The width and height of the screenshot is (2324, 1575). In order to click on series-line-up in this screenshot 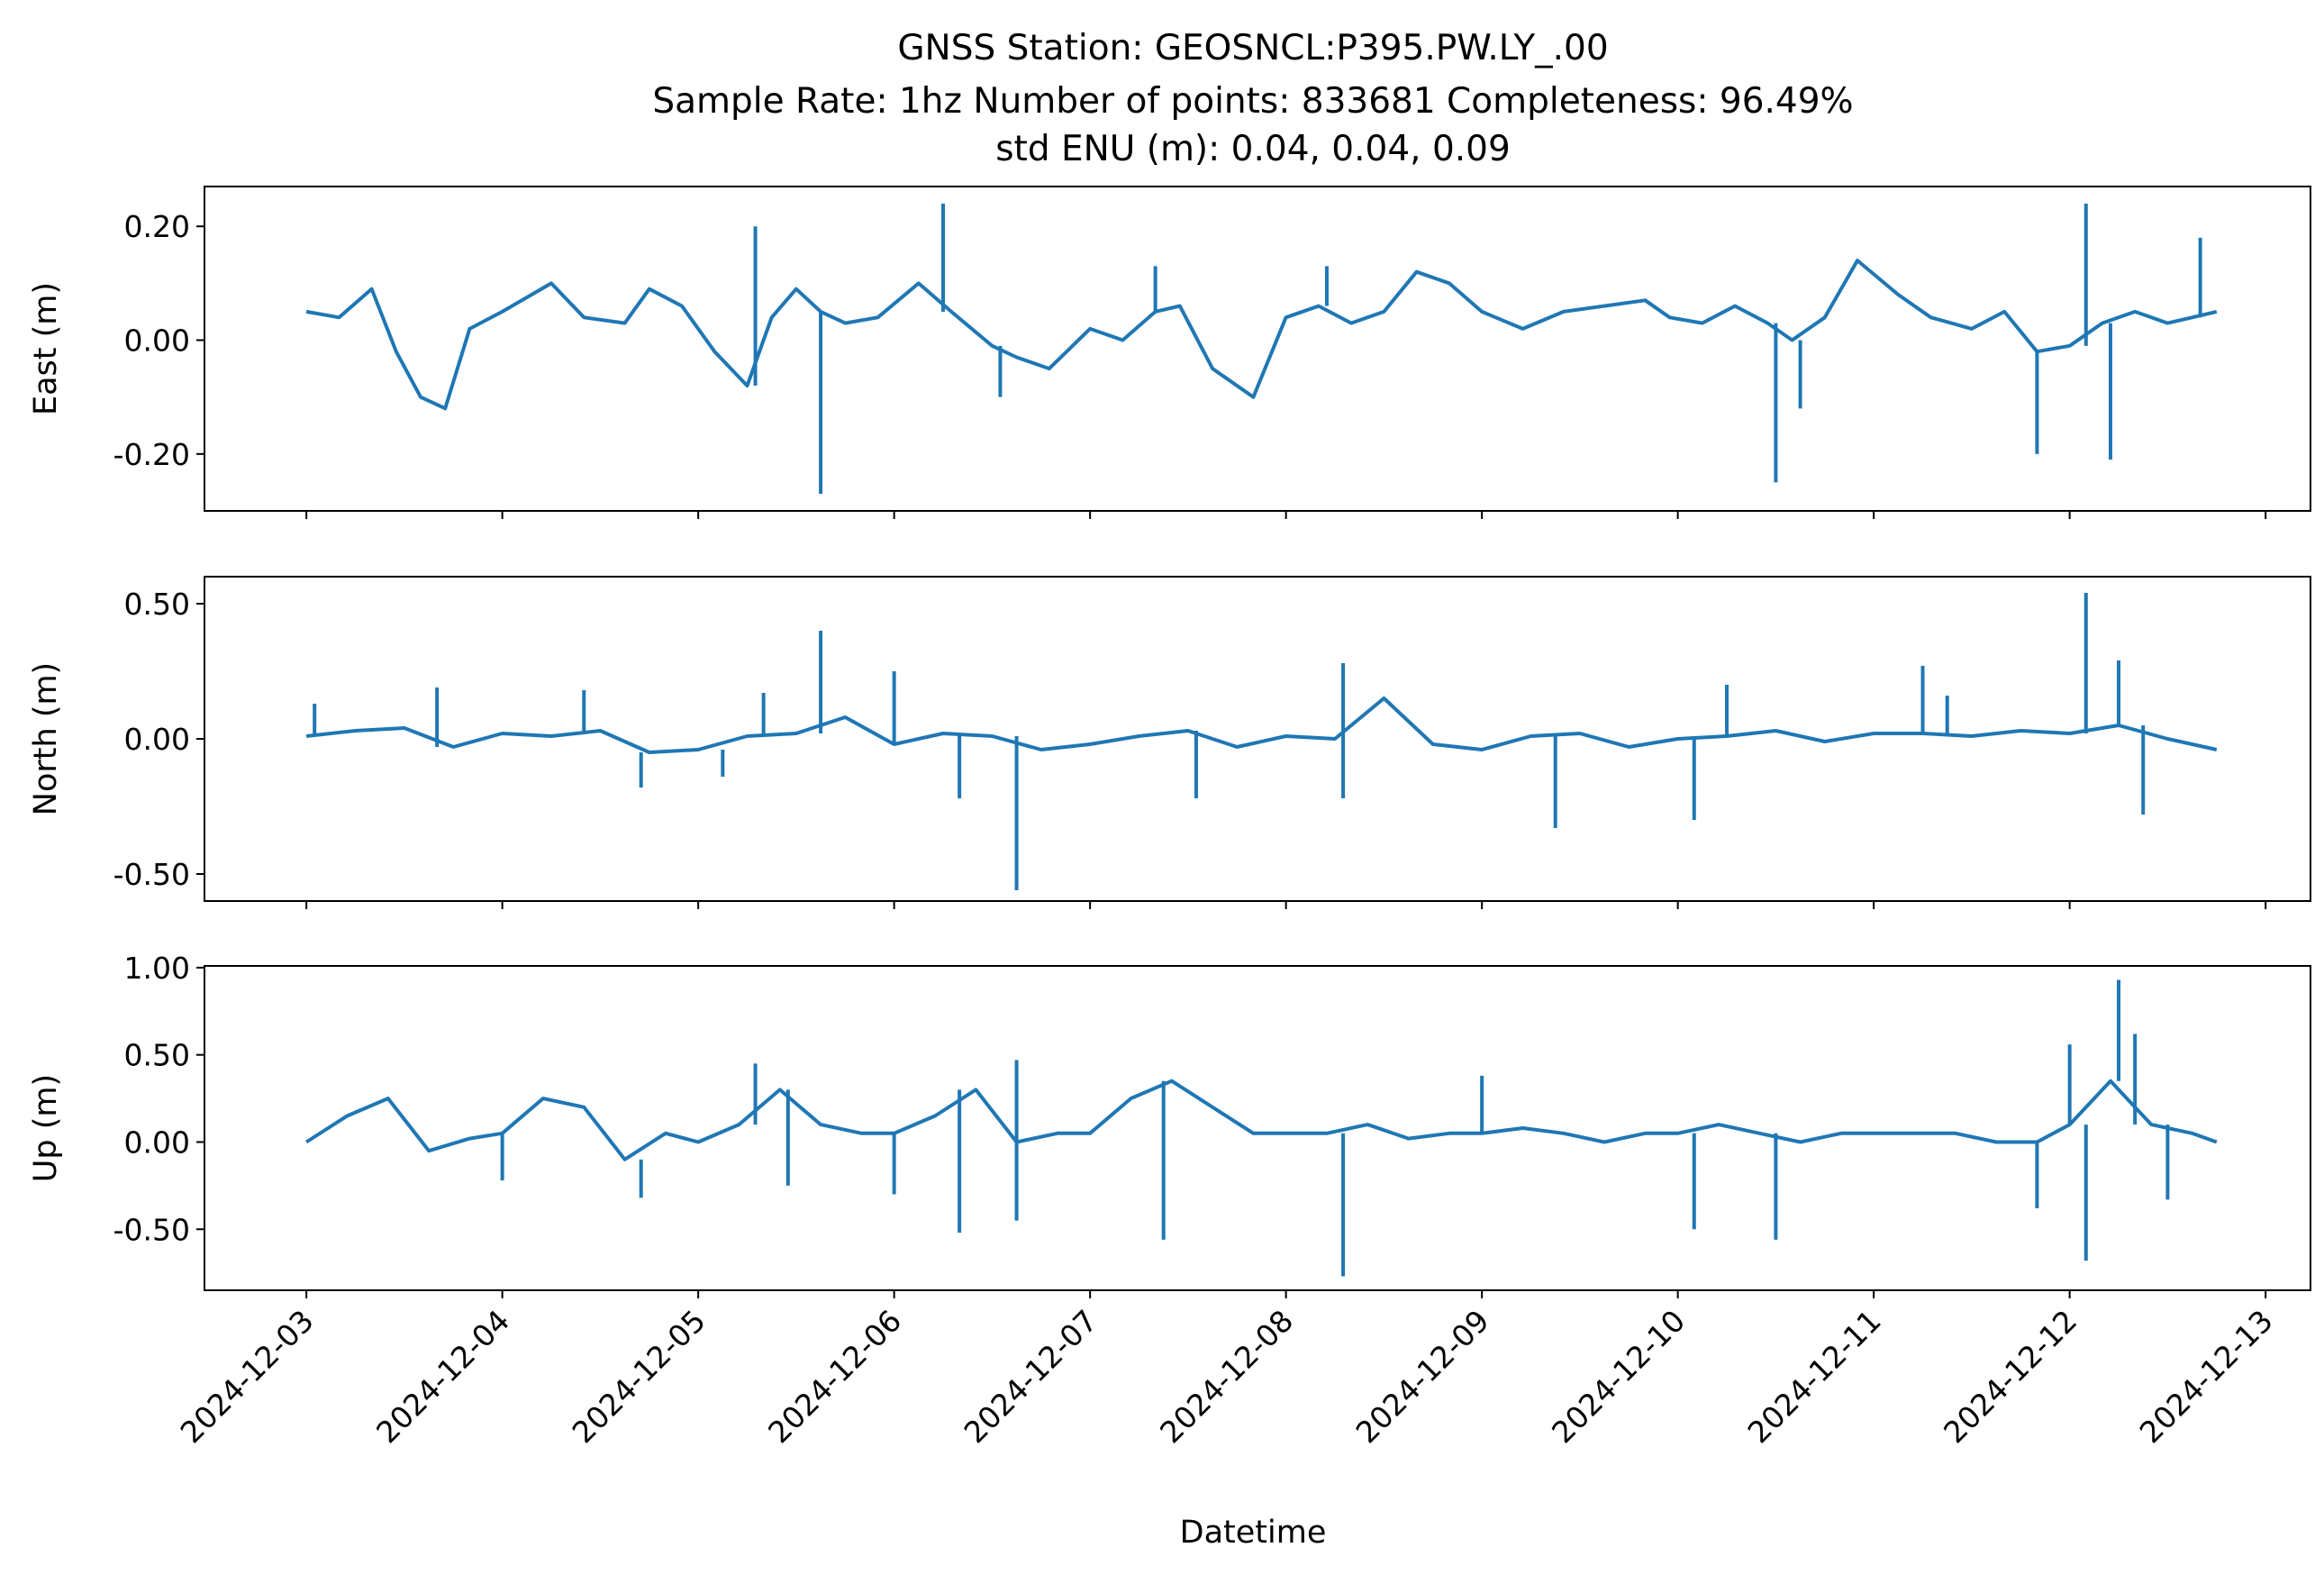, I will do `click(1261, 1120)`.